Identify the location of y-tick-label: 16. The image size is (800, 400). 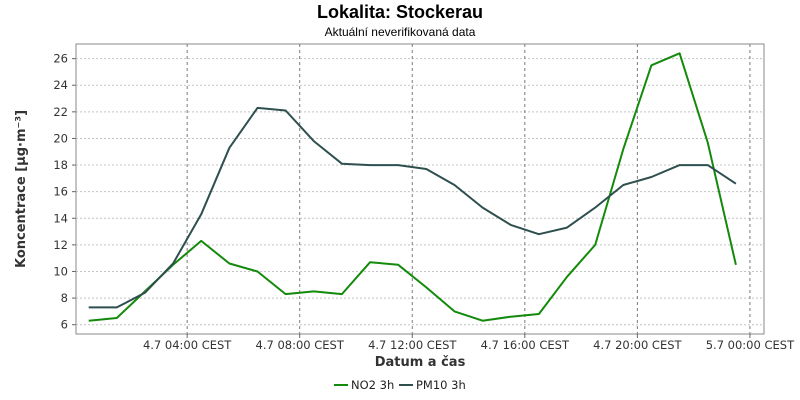
(60, 192).